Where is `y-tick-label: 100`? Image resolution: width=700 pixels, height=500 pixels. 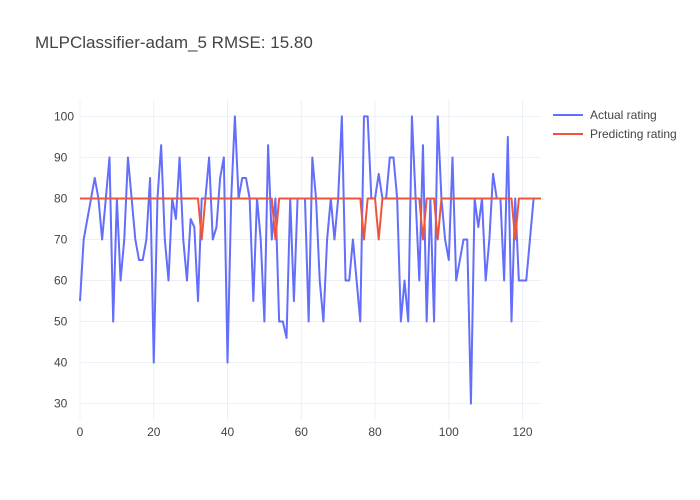 y-tick-label: 100 is located at coordinates (64, 116).